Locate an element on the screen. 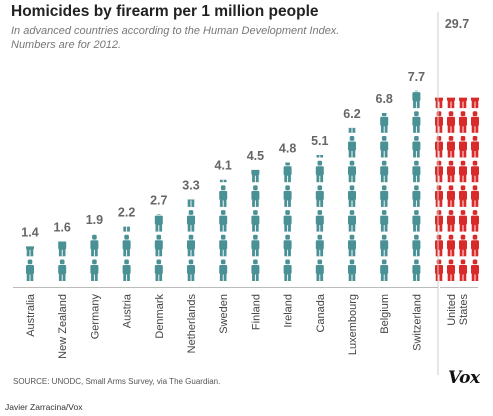  category-label-germany: Germany is located at coordinates (95, 317).